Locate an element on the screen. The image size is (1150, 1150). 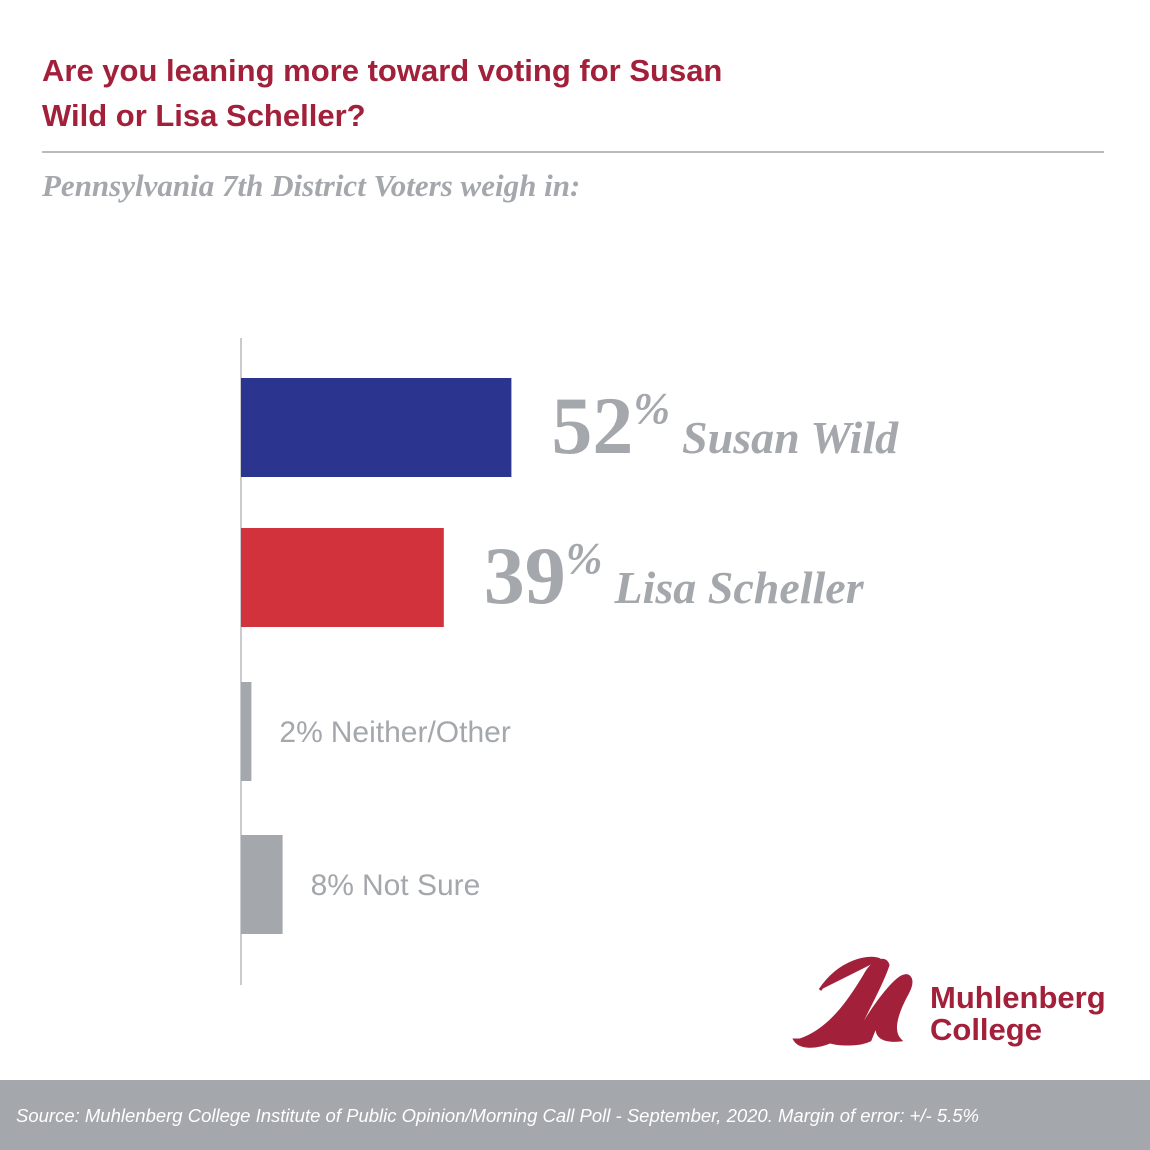
logo-text: Muhlenberg is located at coordinates (1018, 997).